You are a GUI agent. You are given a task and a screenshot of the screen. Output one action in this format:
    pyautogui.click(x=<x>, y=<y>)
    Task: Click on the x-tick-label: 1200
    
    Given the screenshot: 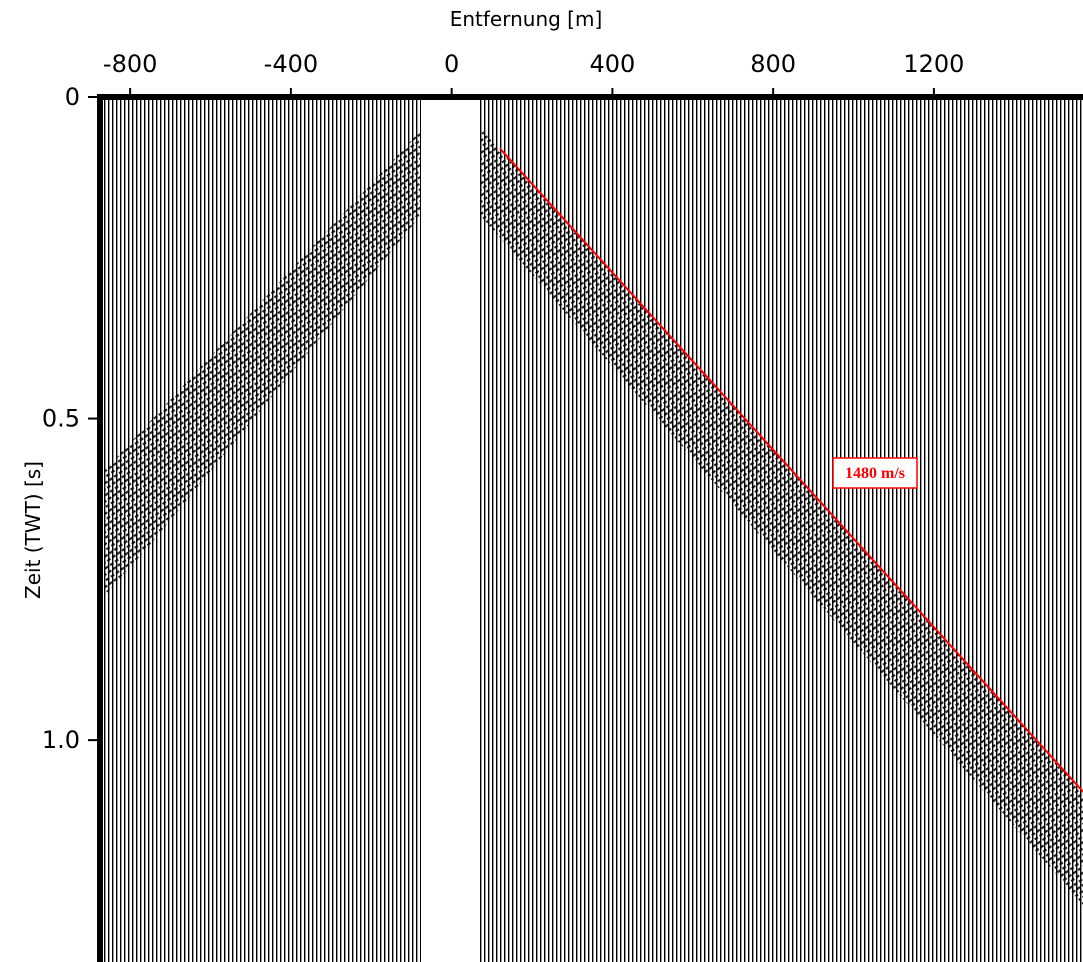 What is the action you would take?
    pyautogui.click(x=933, y=64)
    